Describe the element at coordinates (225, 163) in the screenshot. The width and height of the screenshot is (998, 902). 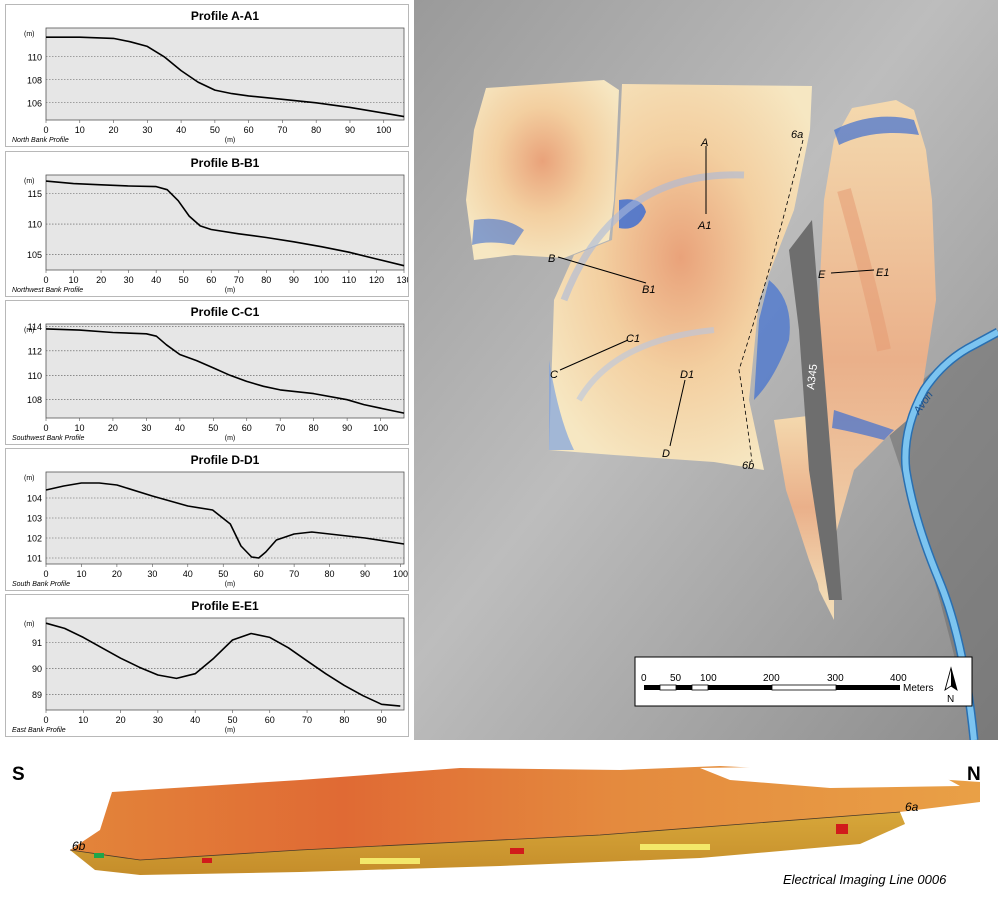
I see `chart-title: Profile B-B1` at that location.